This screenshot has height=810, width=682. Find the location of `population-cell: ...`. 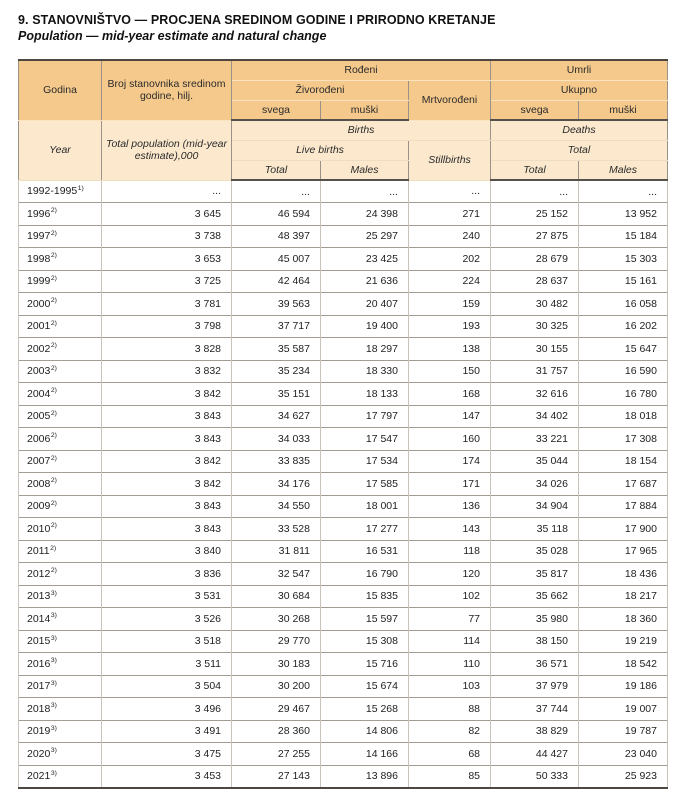

population-cell: ... is located at coordinates (166, 191).